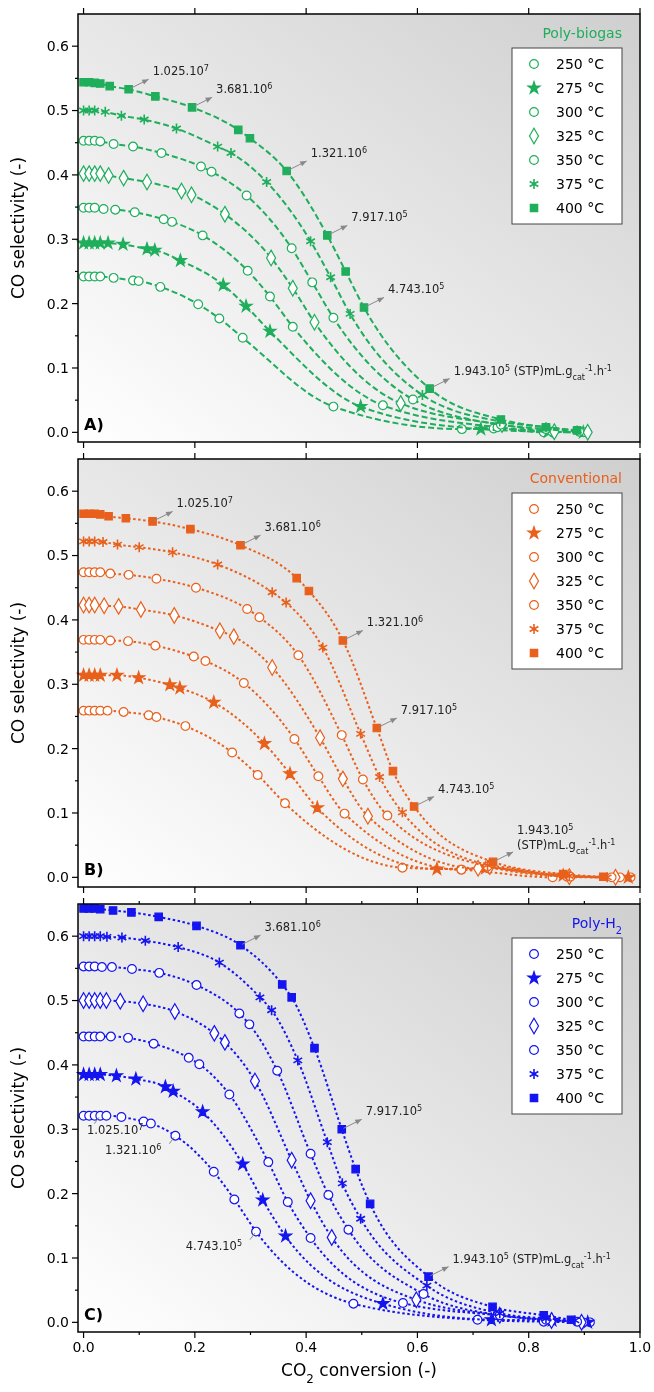 The height and width of the screenshot is (1392, 654). Describe the element at coordinates (575, 478) in the screenshot. I see `legend-title: Conventional` at that location.